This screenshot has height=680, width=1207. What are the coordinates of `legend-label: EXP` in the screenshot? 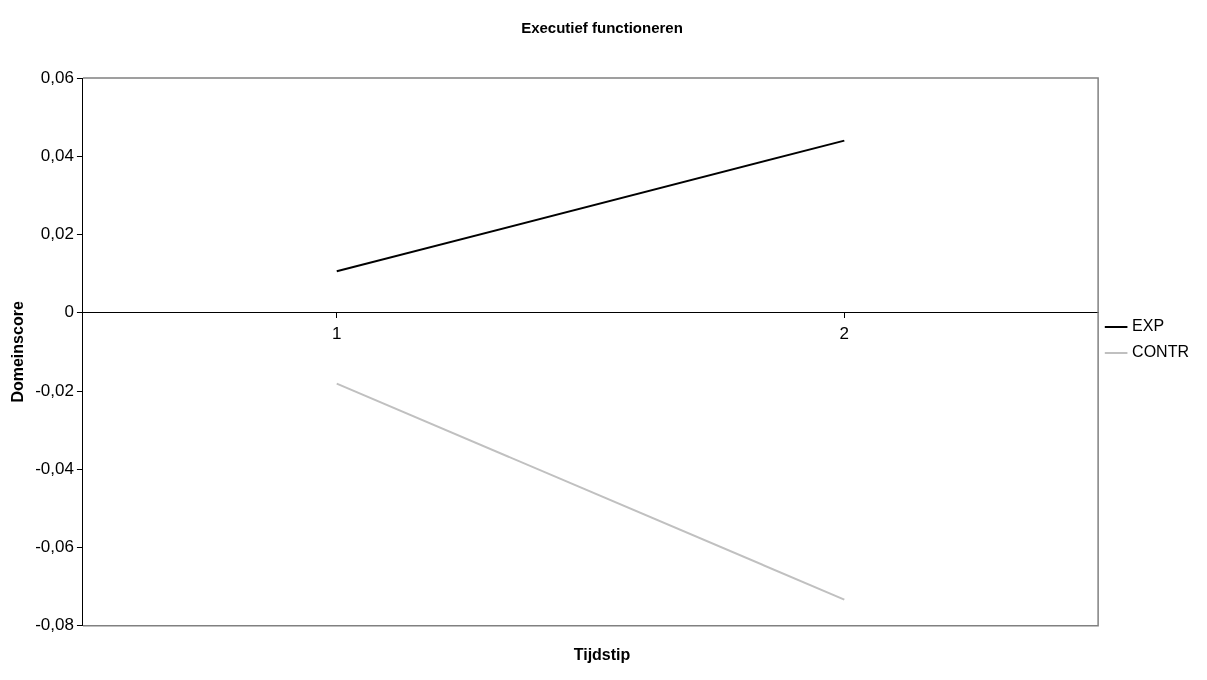 It's located at (1148, 326).